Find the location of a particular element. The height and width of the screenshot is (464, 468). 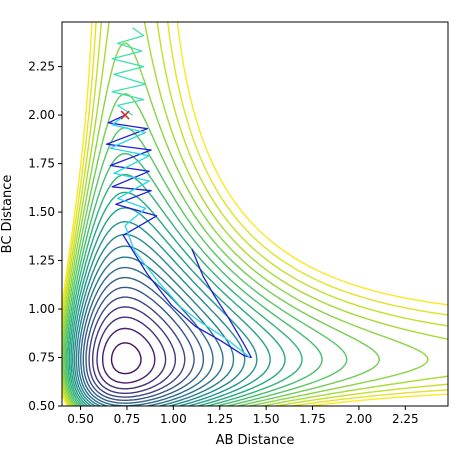

y-tick-label: 2.00 is located at coordinates (41, 115).